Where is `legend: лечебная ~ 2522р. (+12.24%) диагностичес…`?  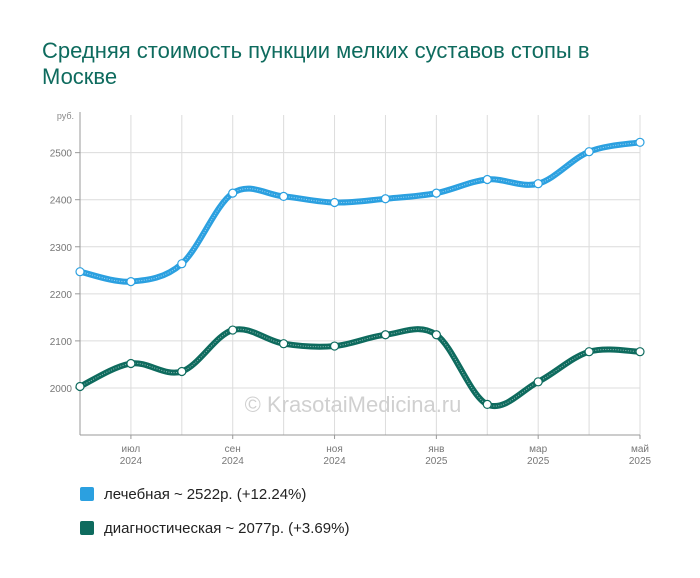
legend: лечебная ~ 2522р. (+12.24%) диагностичес… is located at coordinates (214, 518).